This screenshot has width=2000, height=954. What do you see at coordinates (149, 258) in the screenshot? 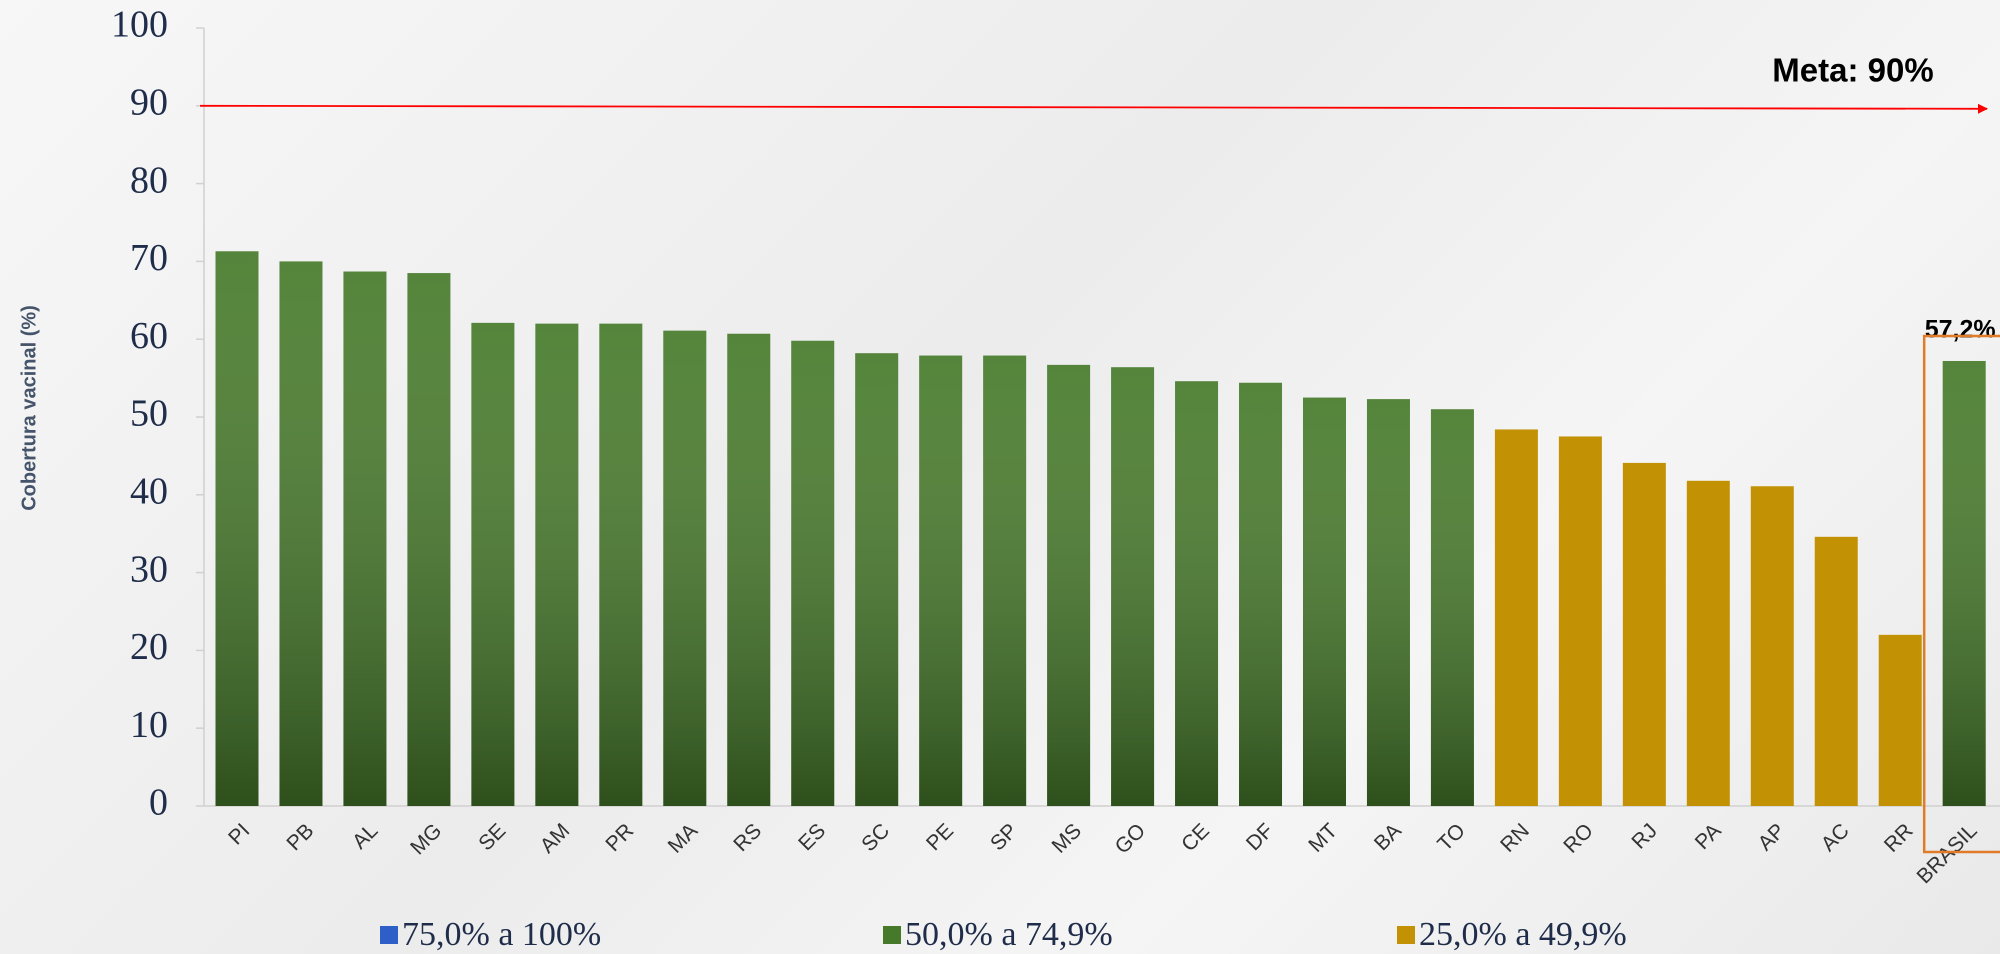
I see `y-tick-label: 70` at bounding box center [149, 258].